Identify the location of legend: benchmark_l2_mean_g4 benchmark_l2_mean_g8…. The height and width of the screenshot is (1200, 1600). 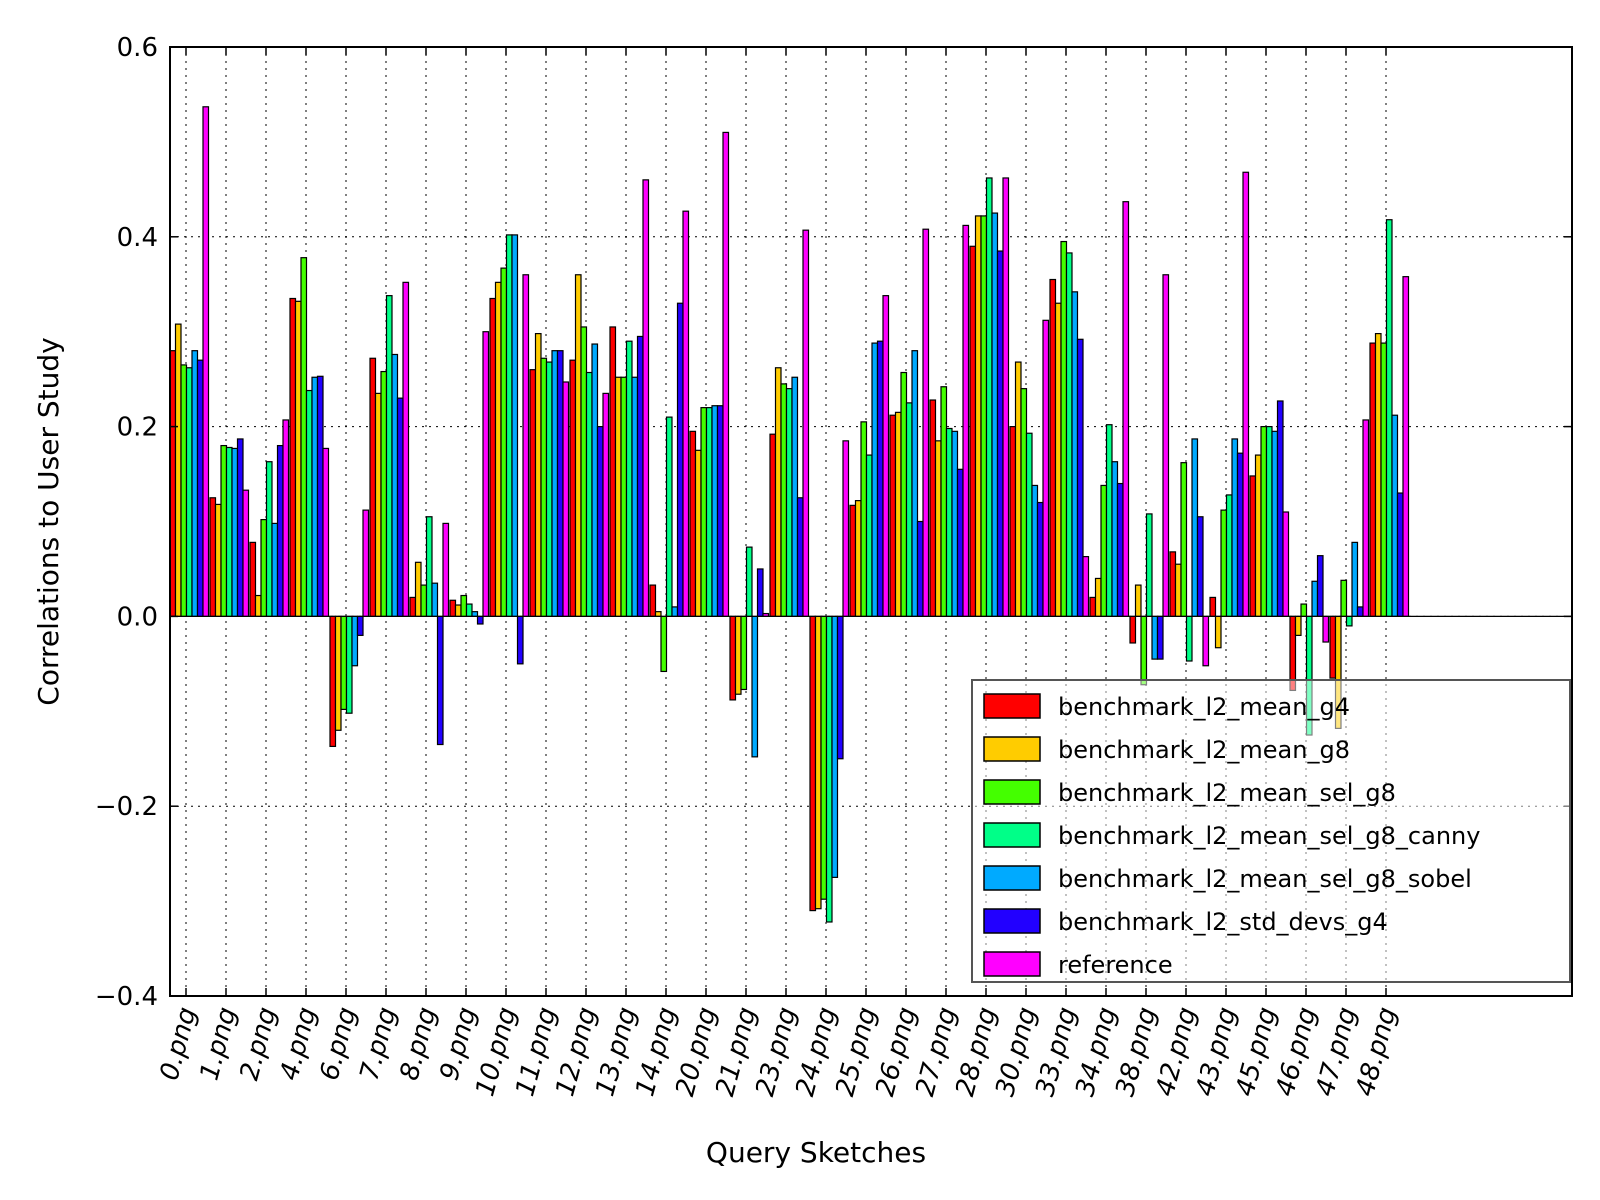
(1271, 831).